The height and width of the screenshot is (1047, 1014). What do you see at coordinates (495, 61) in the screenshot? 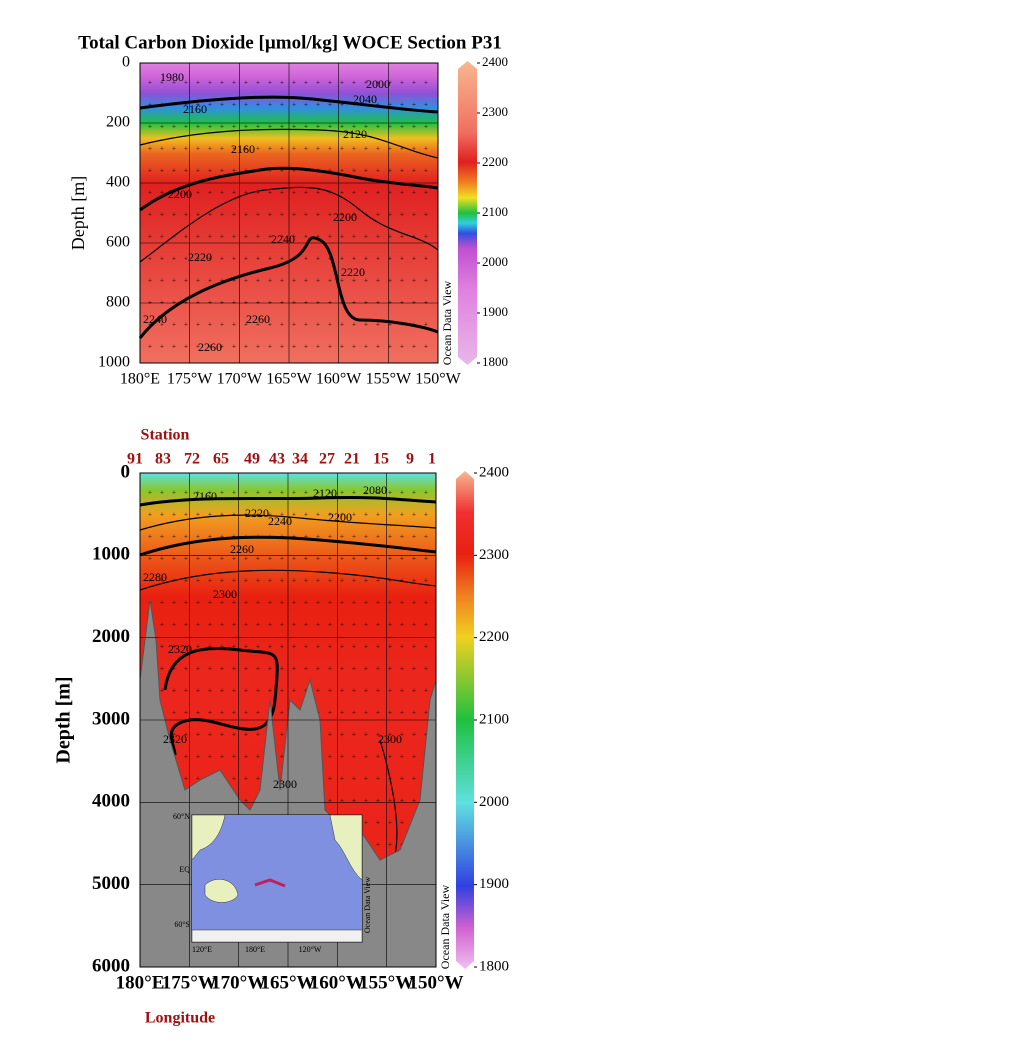
I see `colorbar-label: 2400` at bounding box center [495, 61].